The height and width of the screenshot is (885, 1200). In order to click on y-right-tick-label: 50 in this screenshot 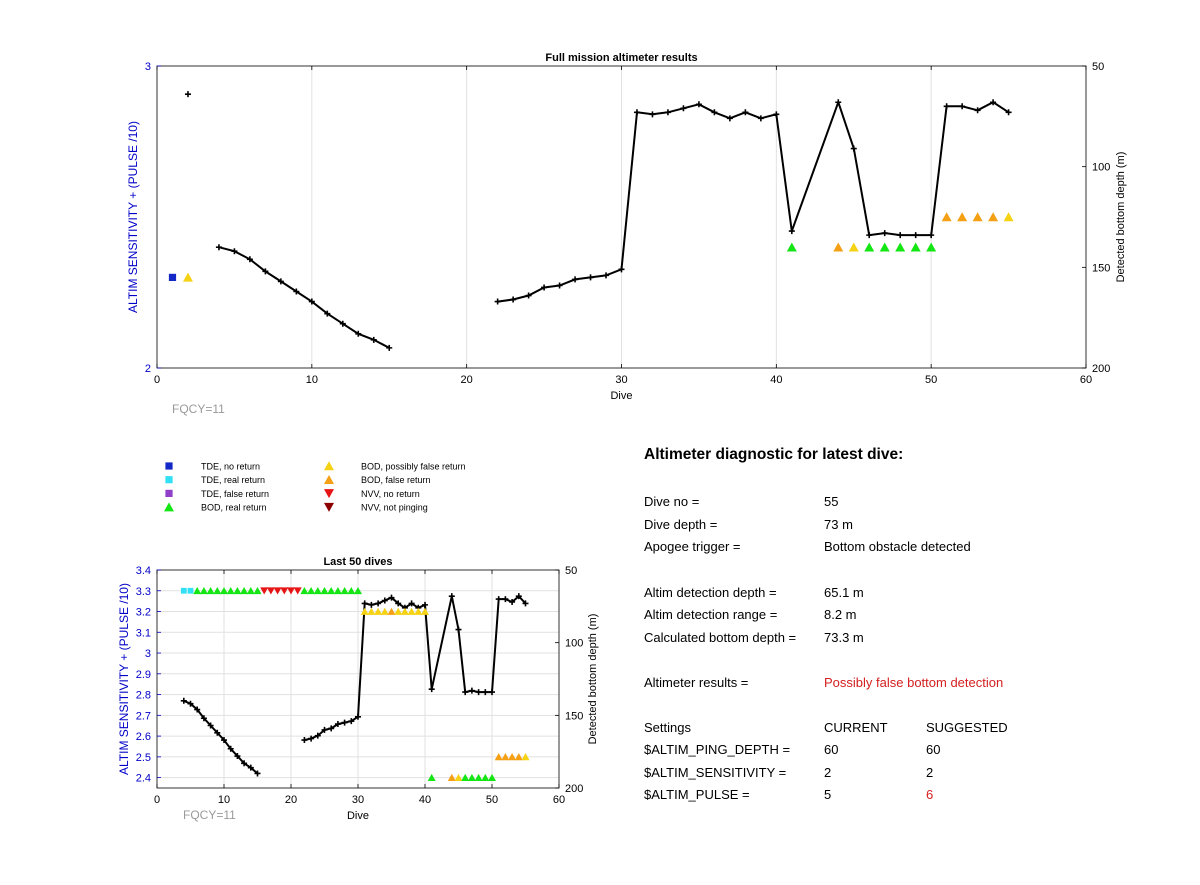, I will do `click(571, 571)`.